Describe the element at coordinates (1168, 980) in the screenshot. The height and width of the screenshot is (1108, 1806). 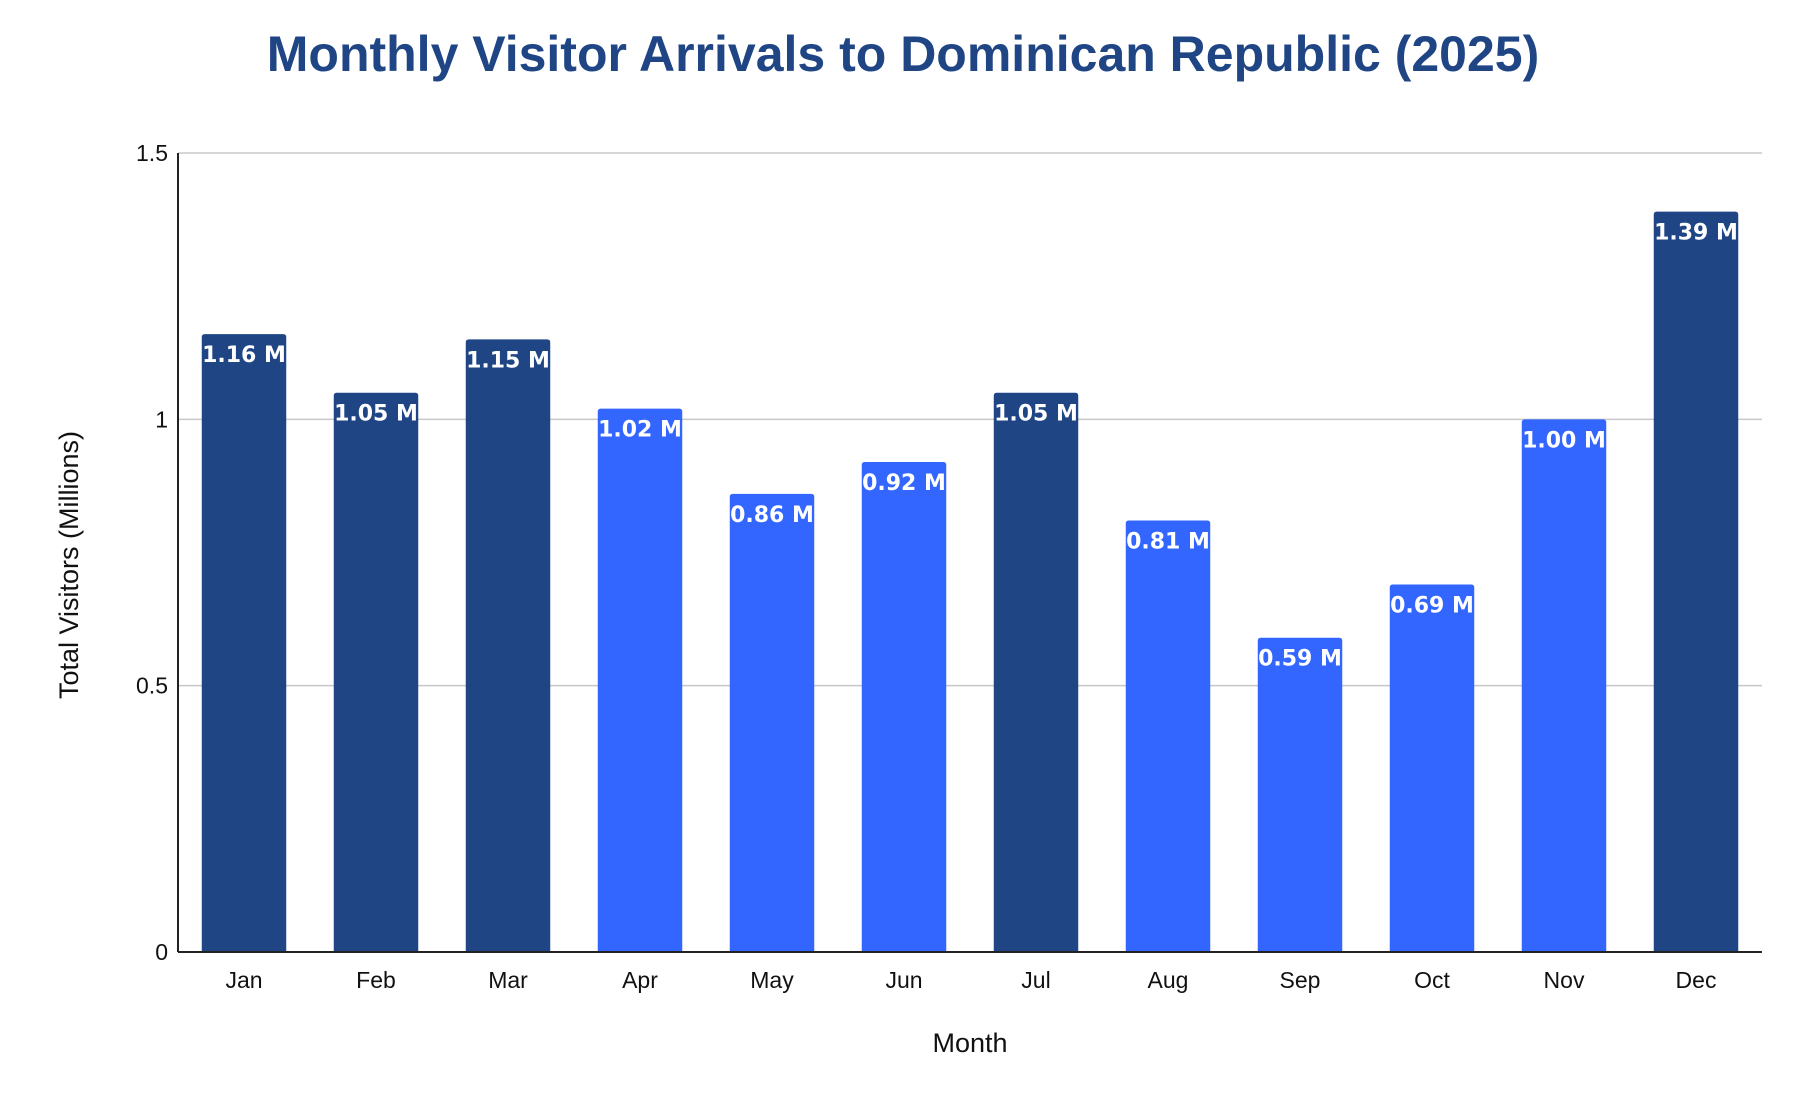
I see `x-tick-label: Aug` at that location.